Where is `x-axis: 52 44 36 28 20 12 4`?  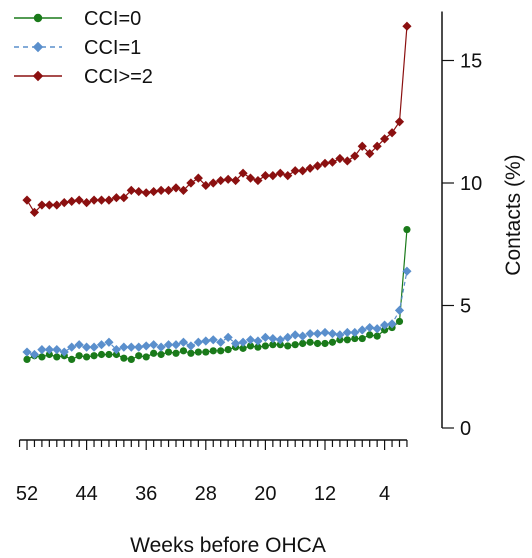
x-axis: 52 44 36 28 20 12 4 is located at coordinates (212, 472).